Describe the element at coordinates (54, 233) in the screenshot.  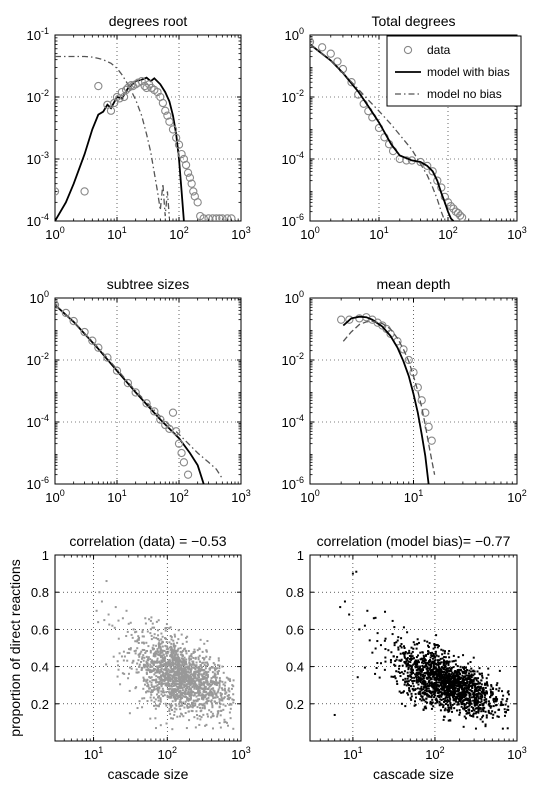
I see `x-tick-label: 100` at that location.